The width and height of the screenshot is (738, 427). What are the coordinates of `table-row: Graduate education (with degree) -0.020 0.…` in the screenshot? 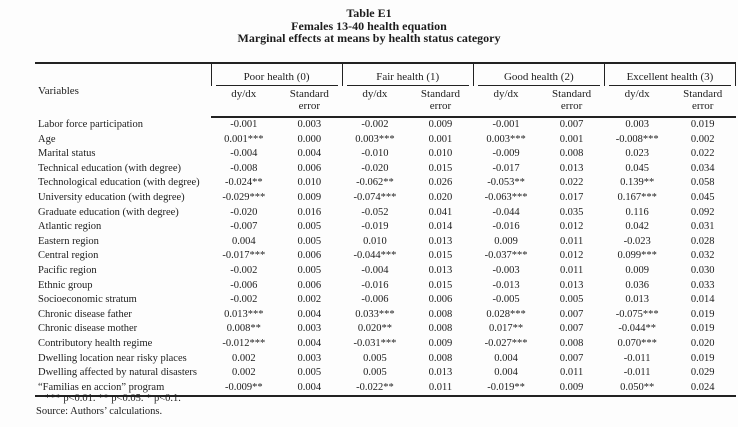 It's located at (385, 213).